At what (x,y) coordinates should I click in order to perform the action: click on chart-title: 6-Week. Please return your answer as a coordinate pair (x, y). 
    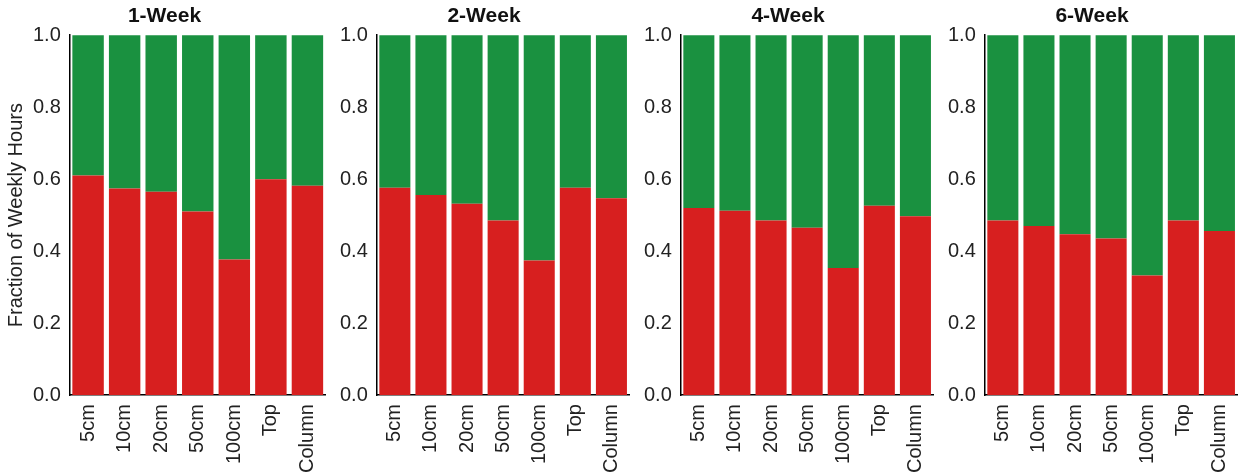
    Looking at the image, I should click on (1092, 15).